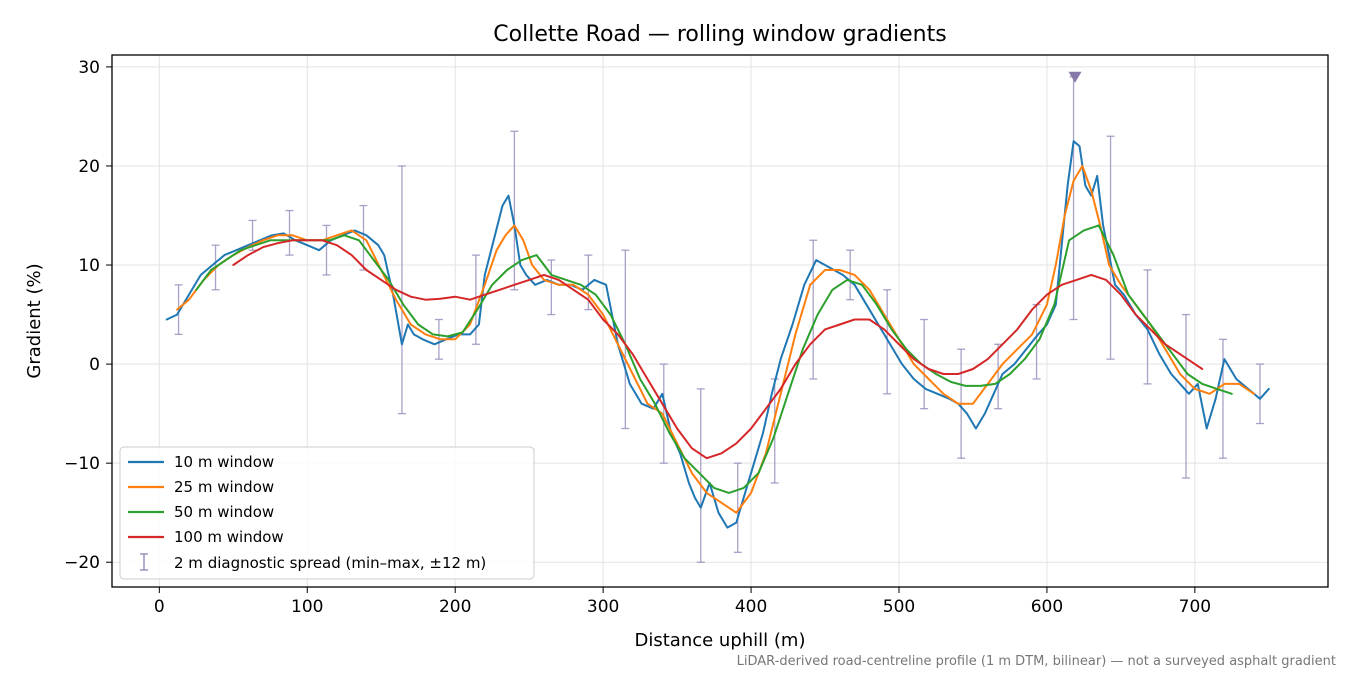 This screenshot has height=675, width=1350. What do you see at coordinates (751, 607) in the screenshot?
I see `x-tick-label: 400` at bounding box center [751, 607].